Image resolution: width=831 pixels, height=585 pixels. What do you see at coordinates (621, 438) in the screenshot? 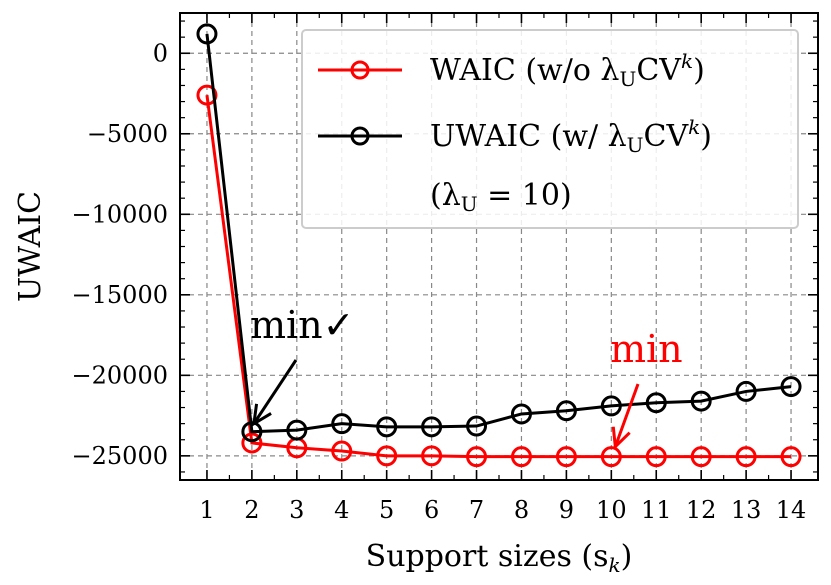
I see `annotation-arrowhead-red` at bounding box center [621, 438].